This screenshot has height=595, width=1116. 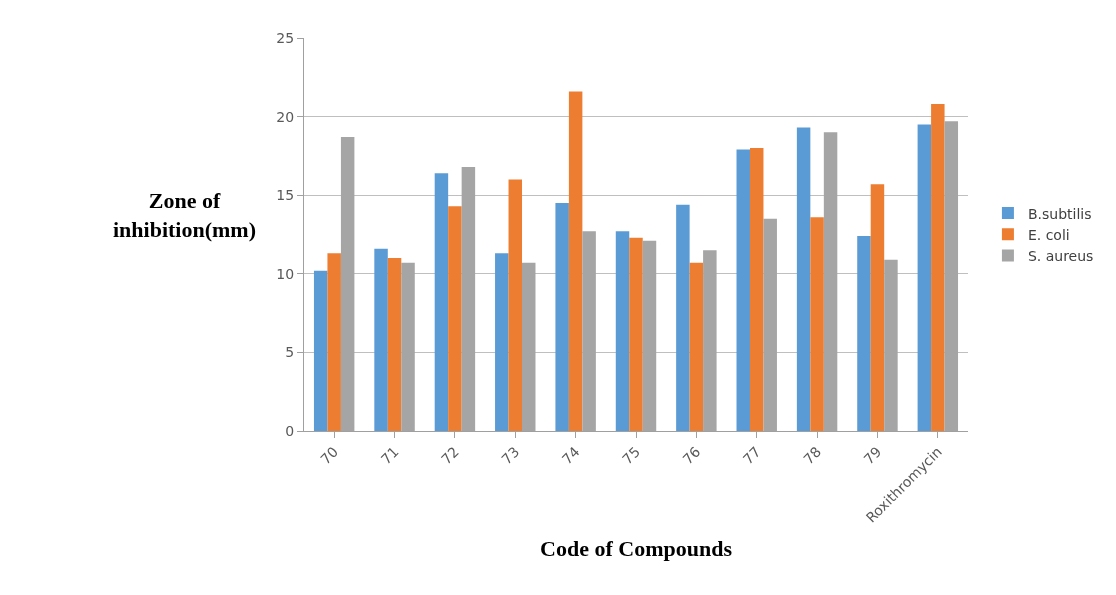 What do you see at coordinates (285, 37) in the screenshot?
I see `y-tick-label: 25` at bounding box center [285, 37].